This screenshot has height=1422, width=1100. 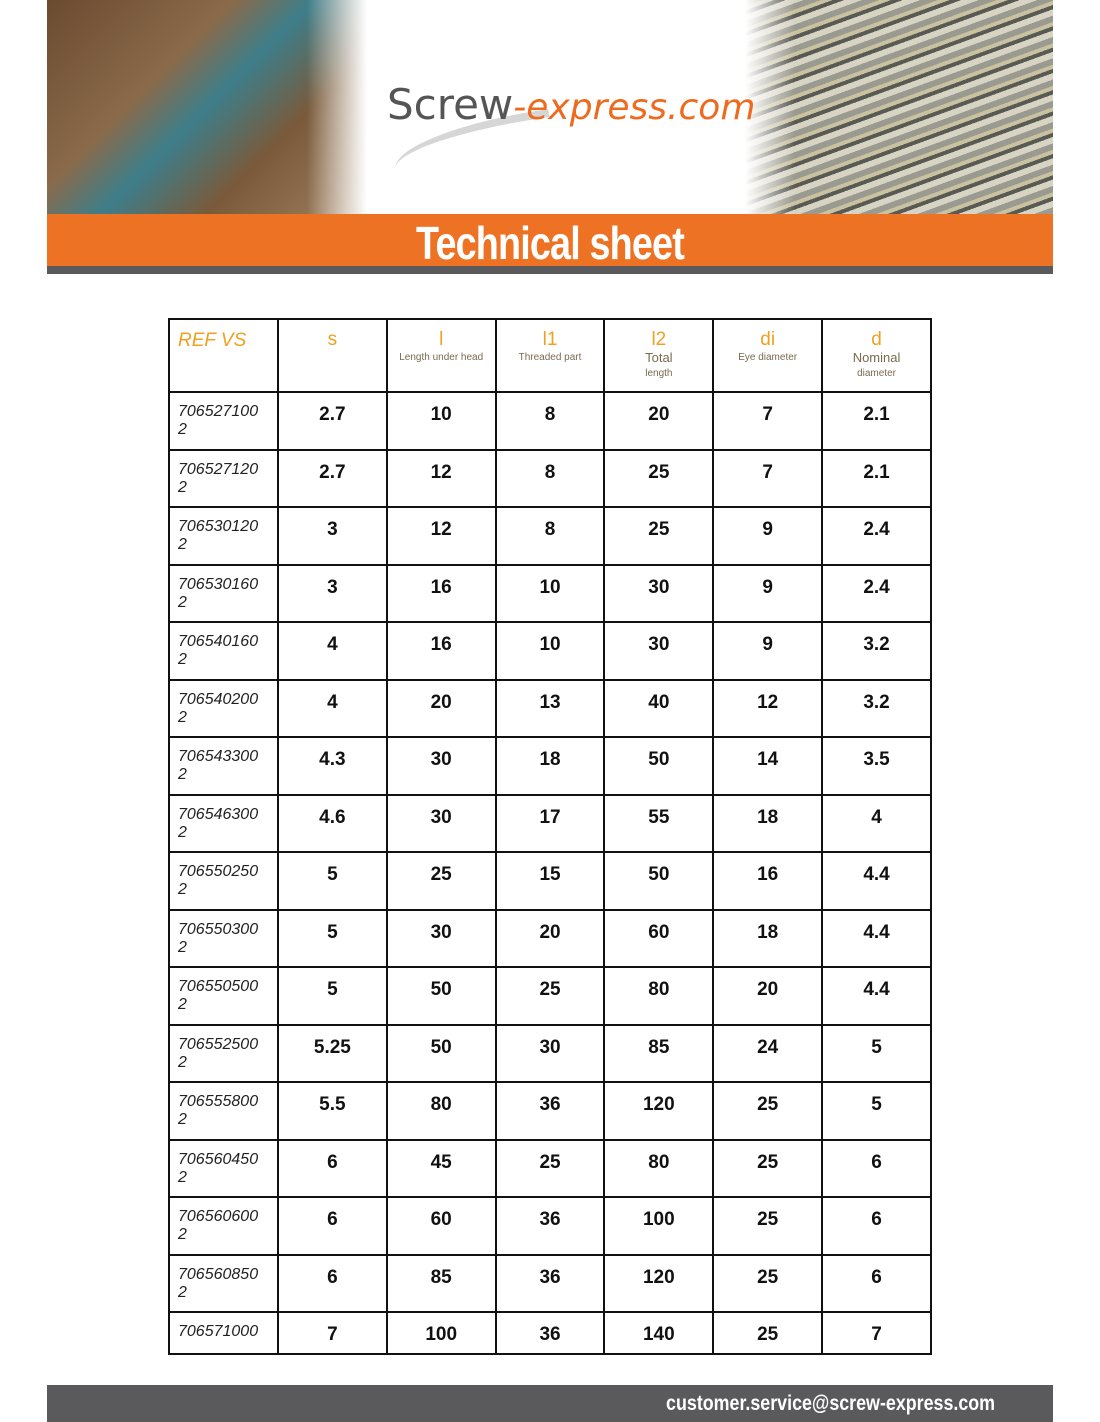 I want to click on title-band: Technical sheet, so click(x=550, y=241).